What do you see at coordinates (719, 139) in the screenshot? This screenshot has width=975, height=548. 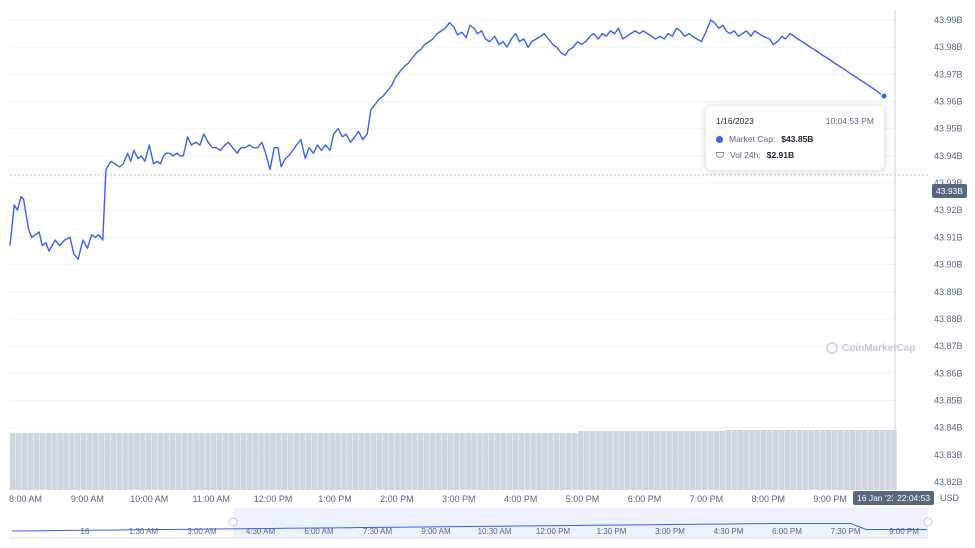 I see `market-cap-dot-icon` at bounding box center [719, 139].